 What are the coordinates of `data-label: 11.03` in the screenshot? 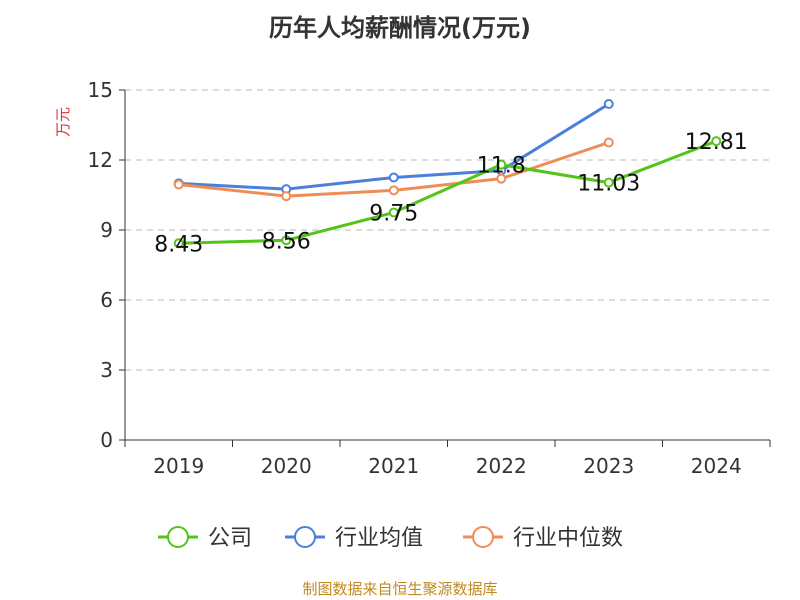 It's located at (608, 184).